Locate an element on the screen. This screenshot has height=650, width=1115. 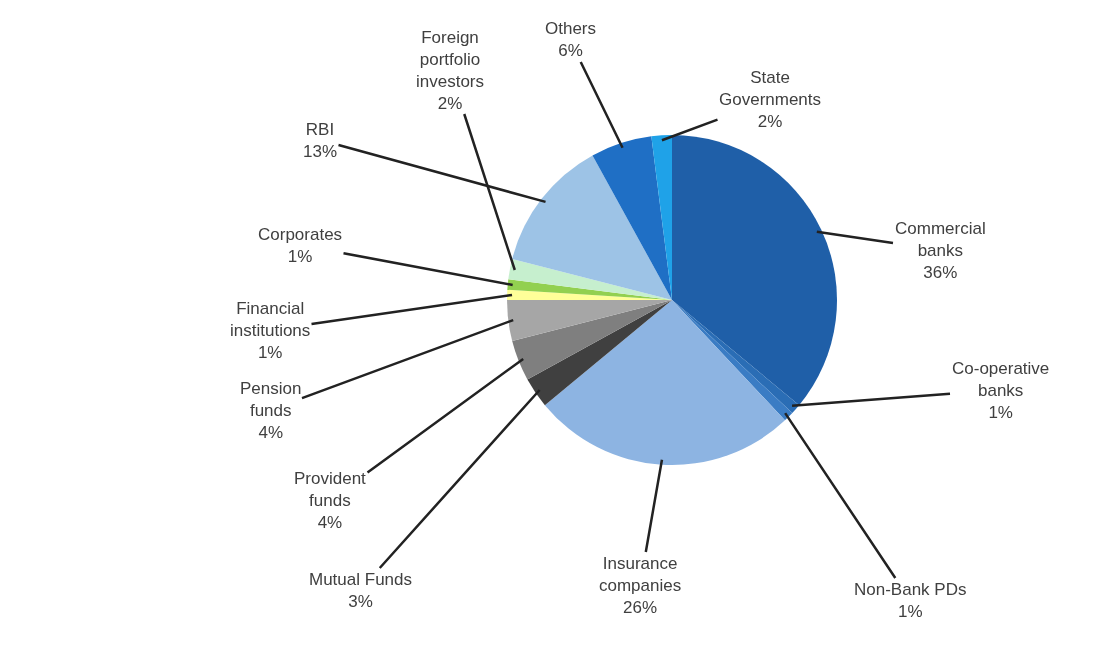
slice-label: Foreign portfolio investors is located at coordinates (450, 60).